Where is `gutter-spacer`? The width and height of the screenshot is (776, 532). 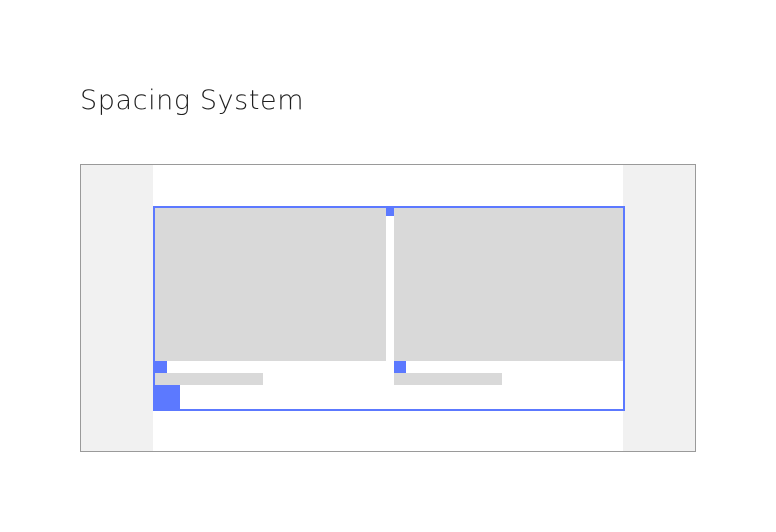 gutter-spacer is located at coordinates (390, 212).